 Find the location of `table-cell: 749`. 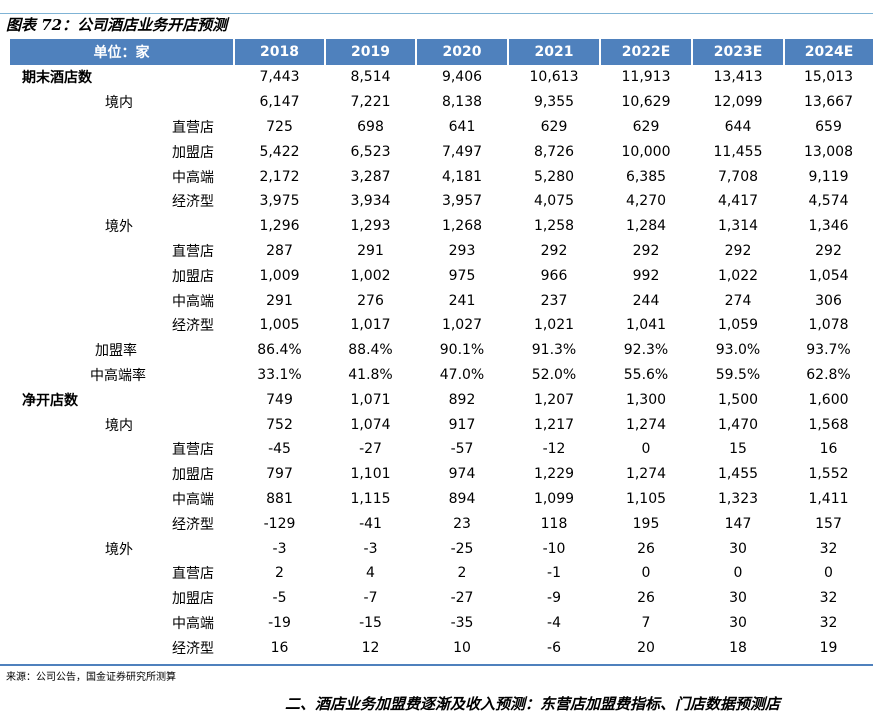

table-cell: 749 is located at coordinates (279, 399).